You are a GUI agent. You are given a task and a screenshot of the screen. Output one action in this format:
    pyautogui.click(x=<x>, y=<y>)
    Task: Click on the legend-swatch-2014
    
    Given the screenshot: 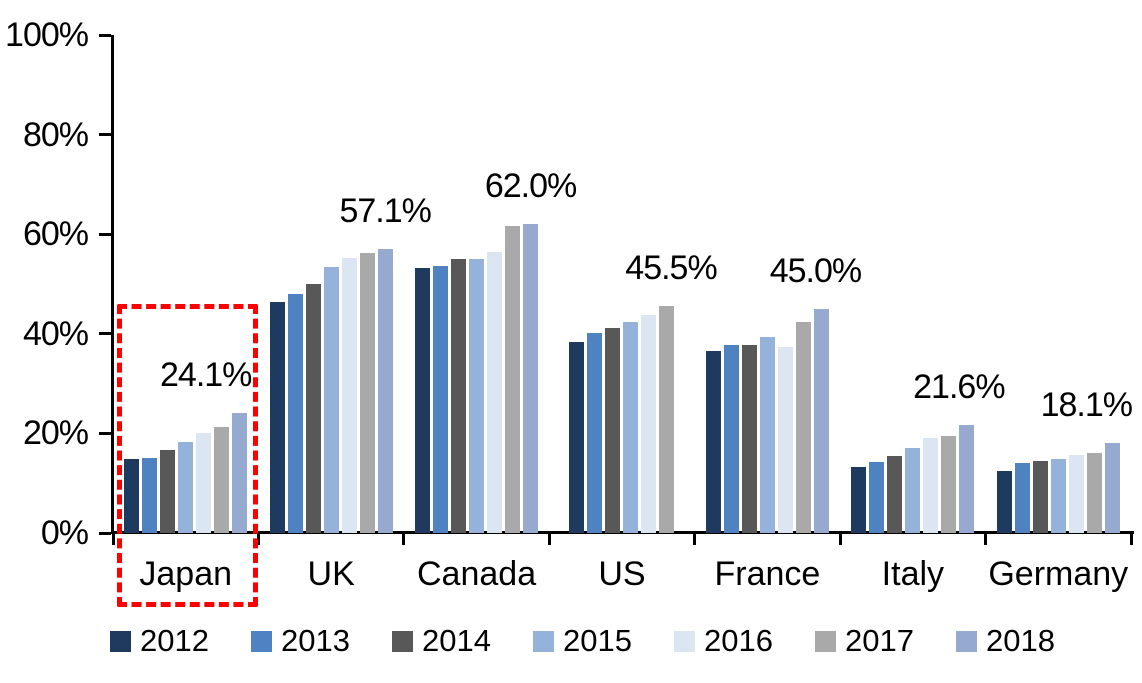 What is the action you would take?
    pyautogui.click(x=402, y=641)
    